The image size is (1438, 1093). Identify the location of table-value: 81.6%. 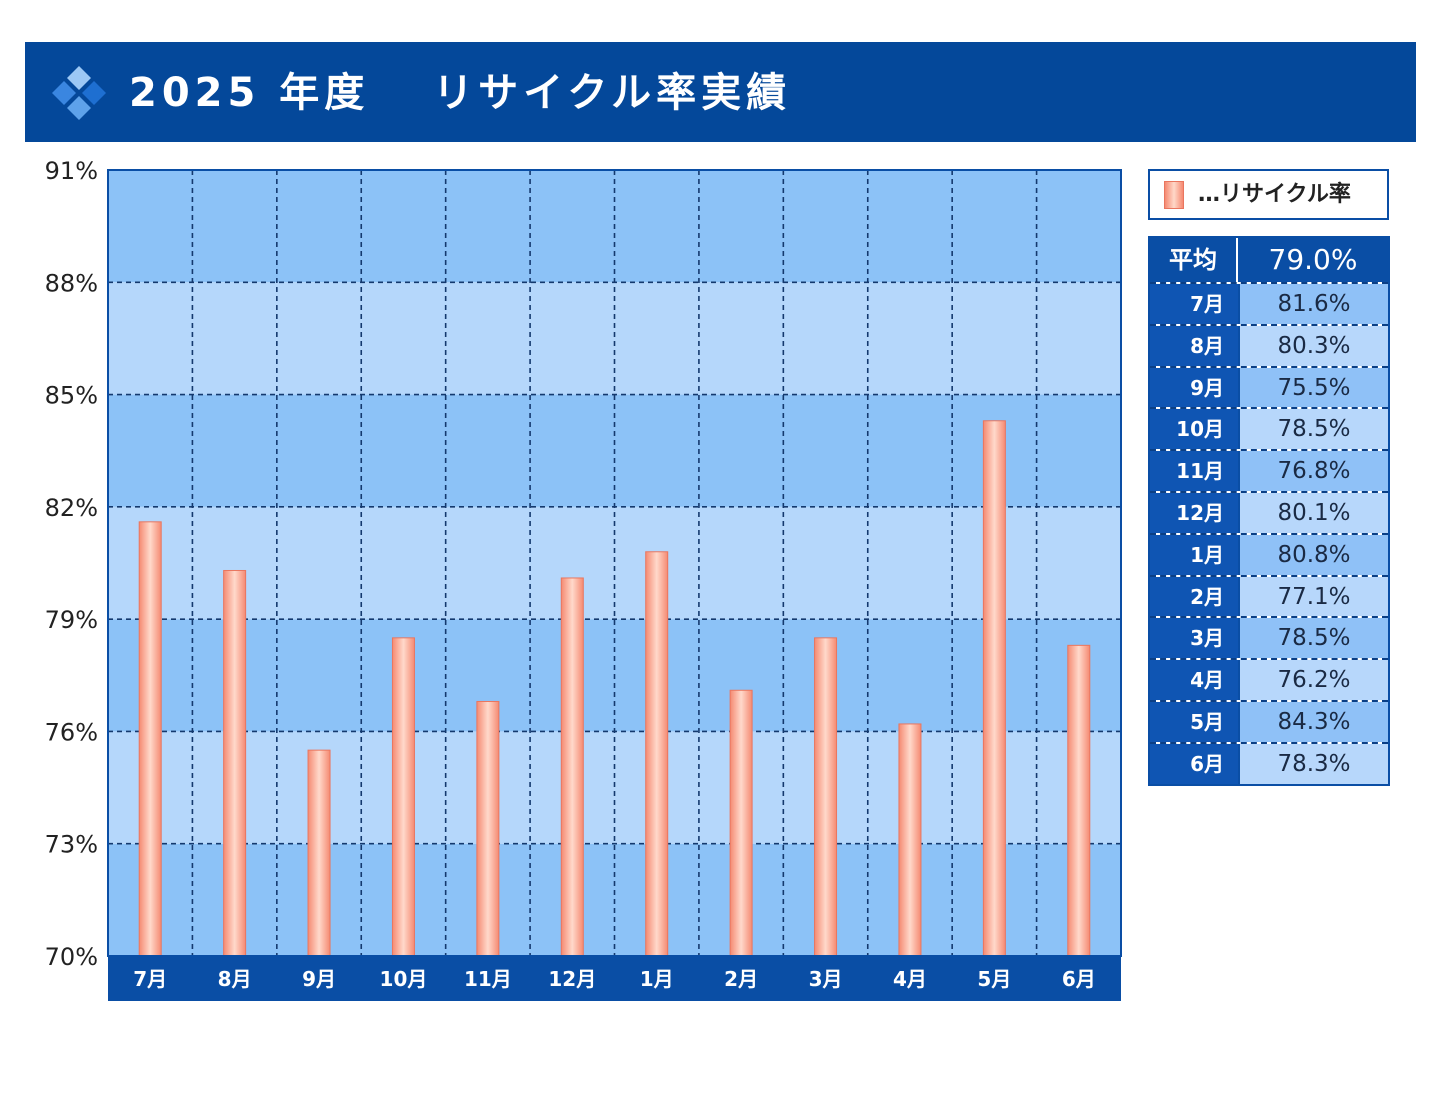
(1313, 304).